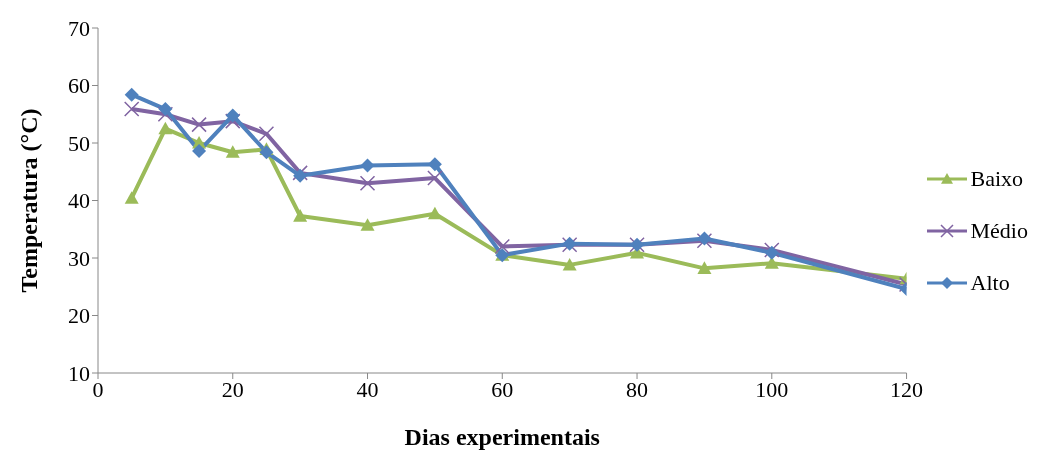  Describe the element at coordinates (98, 389) in the screenshot. I see `x-tick-label: 0` at that location.